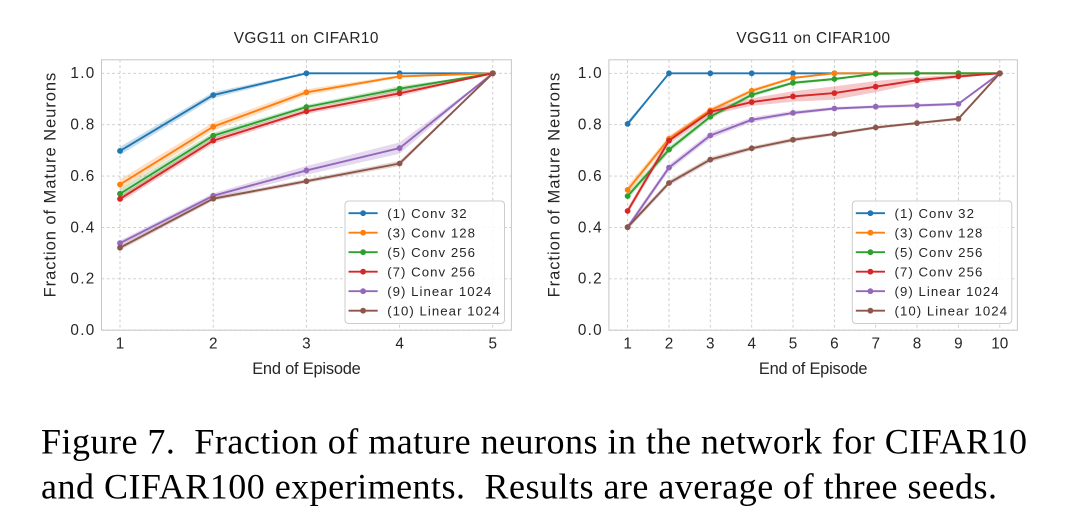 The image size is (1080, 514). Describe the element at coordinates (306, 38) in the screenshot. I see `svg-text: VGG11 on CIFAR10` at that location.